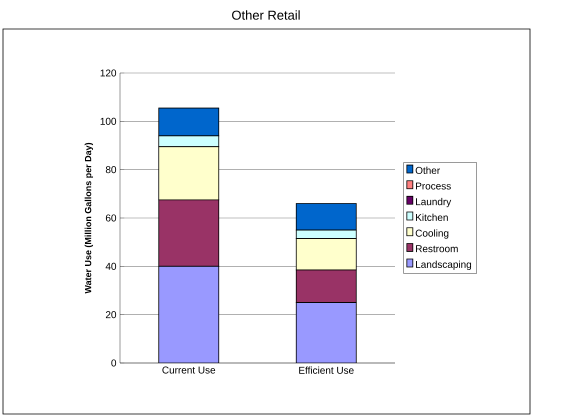  What do you see at coordinates (433, 186) in the screenshot?
I see `legend-label: Process` at bounding box center [433, 186].